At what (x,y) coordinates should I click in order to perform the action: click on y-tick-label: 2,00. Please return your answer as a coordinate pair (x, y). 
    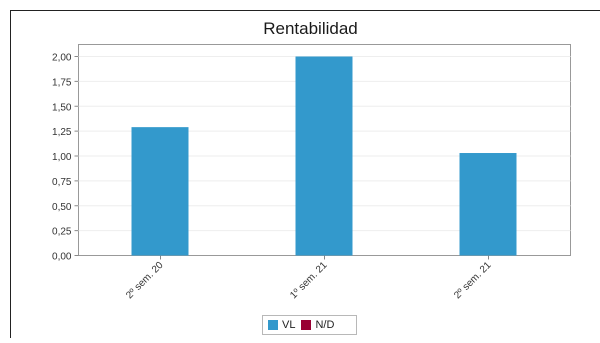
    Looking at the image, I should click on (62, 58).